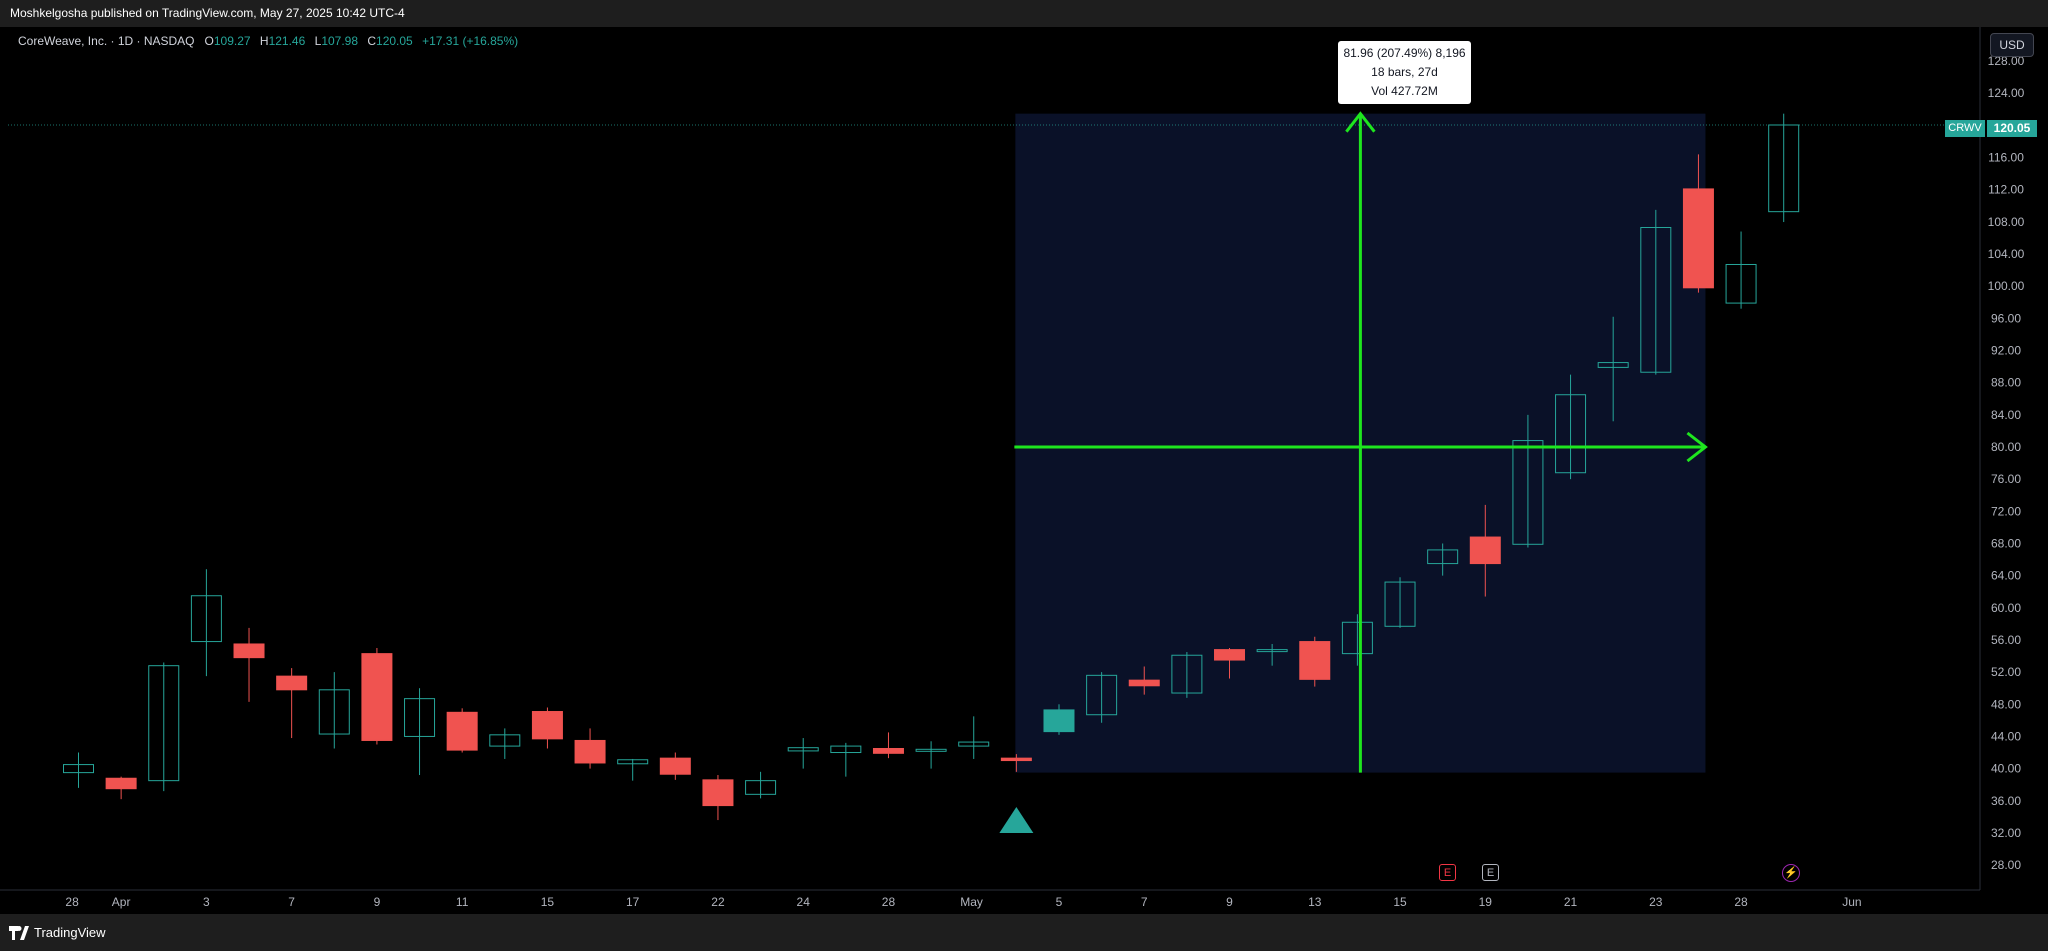 The width and height of the screenshot is (2048, 951). I want to click on y-tick-label: 84.00, so click(2006, 415).